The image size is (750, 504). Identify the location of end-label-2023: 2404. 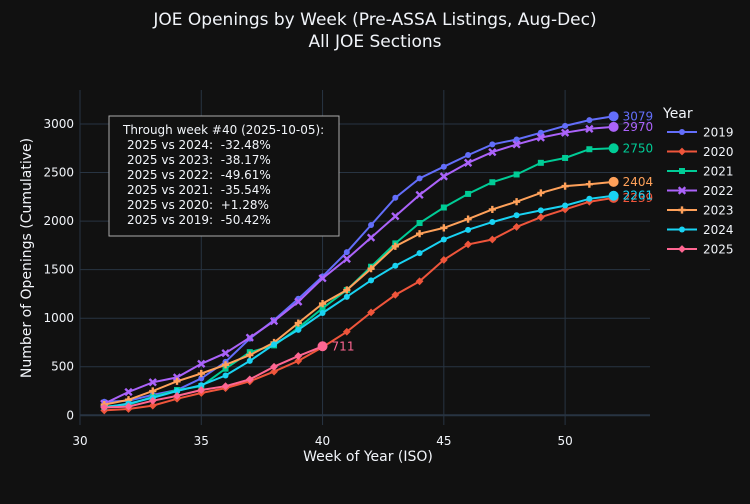
(638, 182).